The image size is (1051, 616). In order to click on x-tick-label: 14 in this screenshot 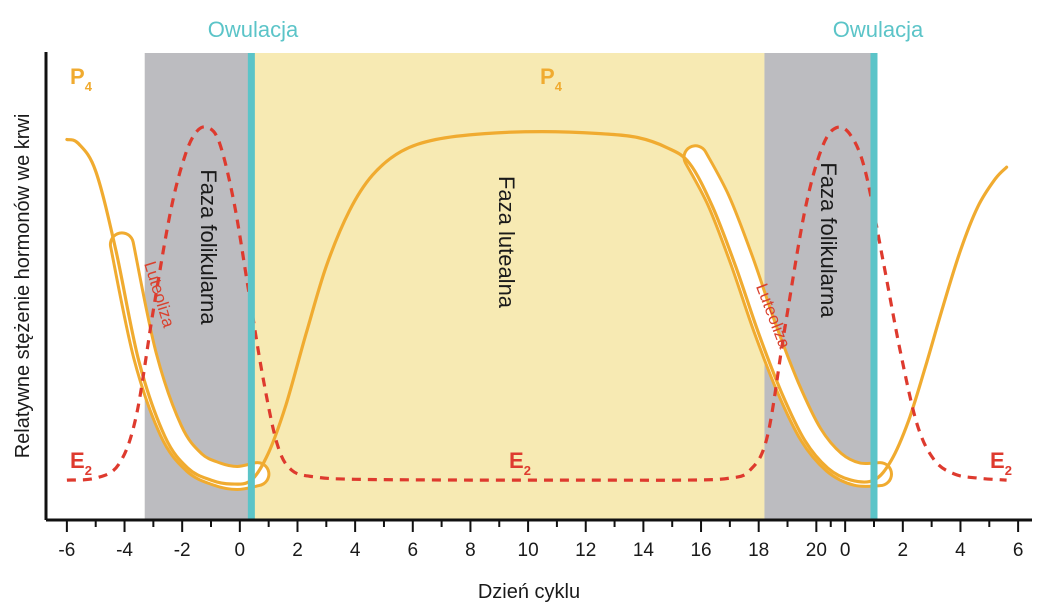, I will do `click(644, 550)`.